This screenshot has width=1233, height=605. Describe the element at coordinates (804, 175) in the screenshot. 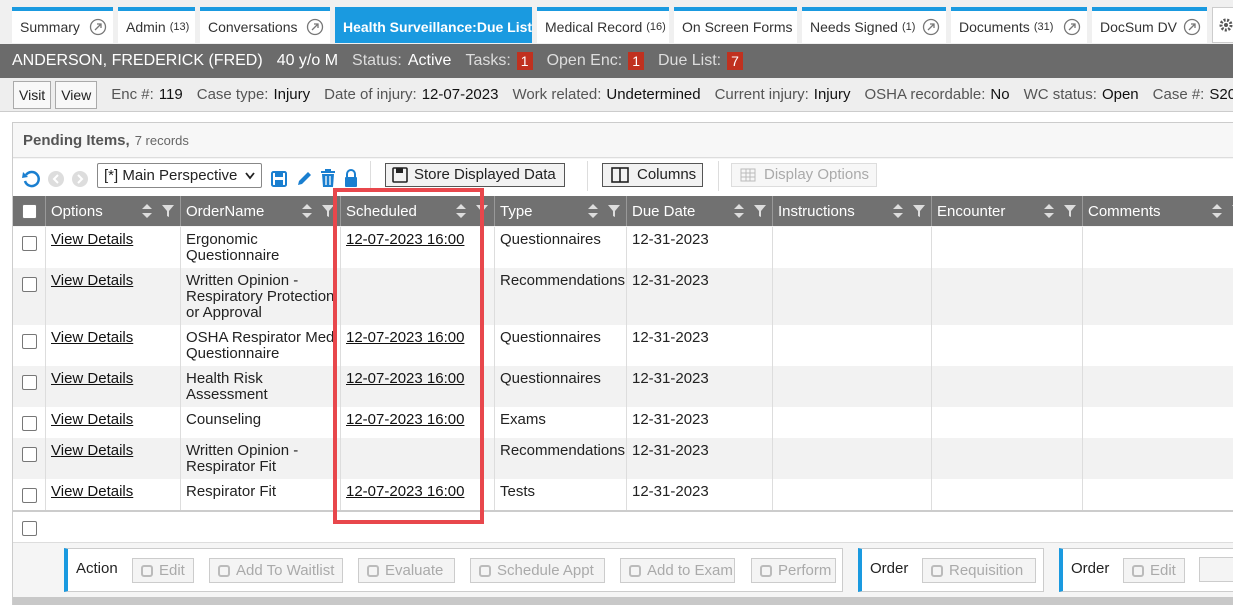

I see `display-options-button: Display Options` at that location.